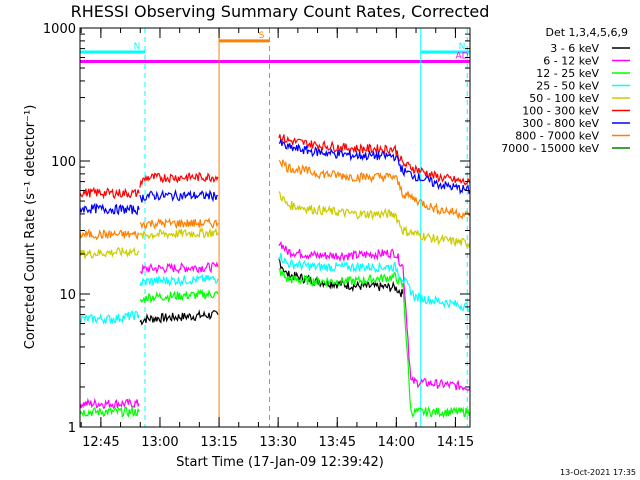 The height and width of the screenshot is (480, 640). Describe the element at coordinates (598, 472) in the screenshot. I see `footer-timestamp: 13-Oct-2021 17:35` at that location.